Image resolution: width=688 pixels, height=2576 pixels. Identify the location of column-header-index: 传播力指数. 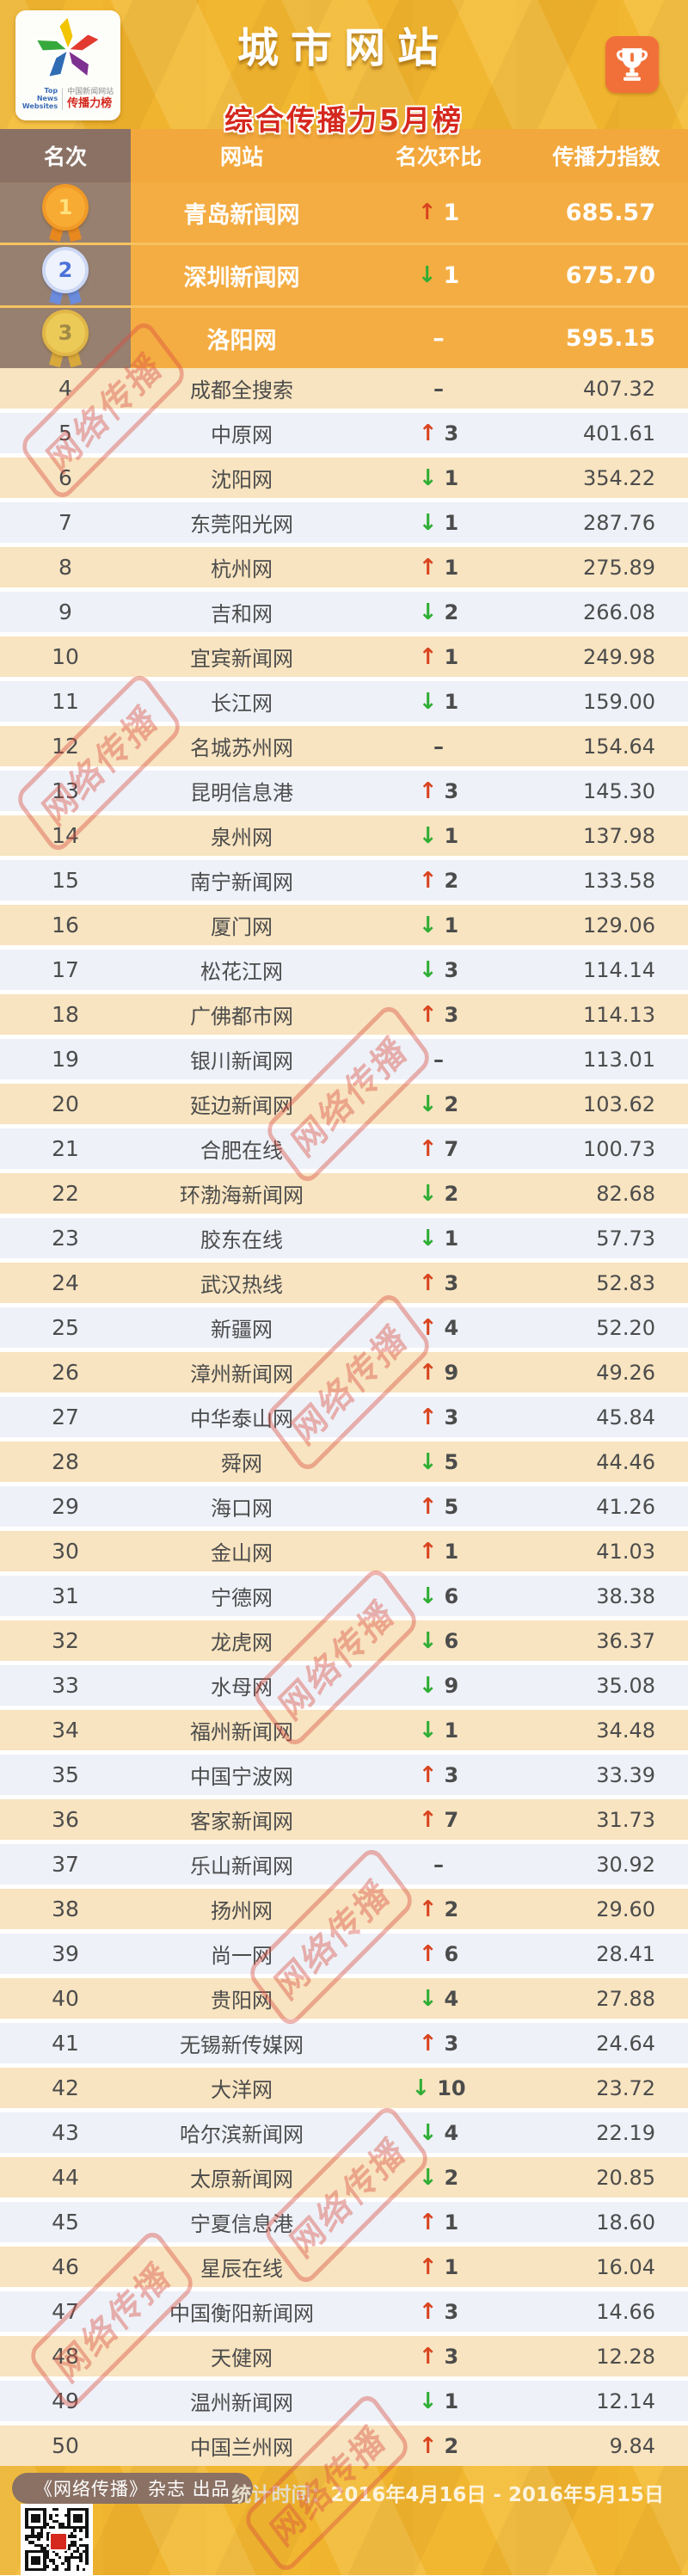
(606, 155).